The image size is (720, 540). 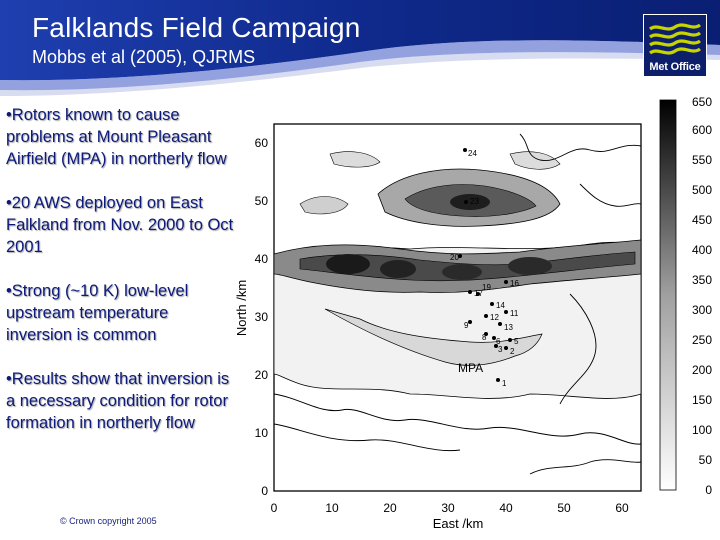 I want to click on y-tick: 30, so click(x=262, y=317).